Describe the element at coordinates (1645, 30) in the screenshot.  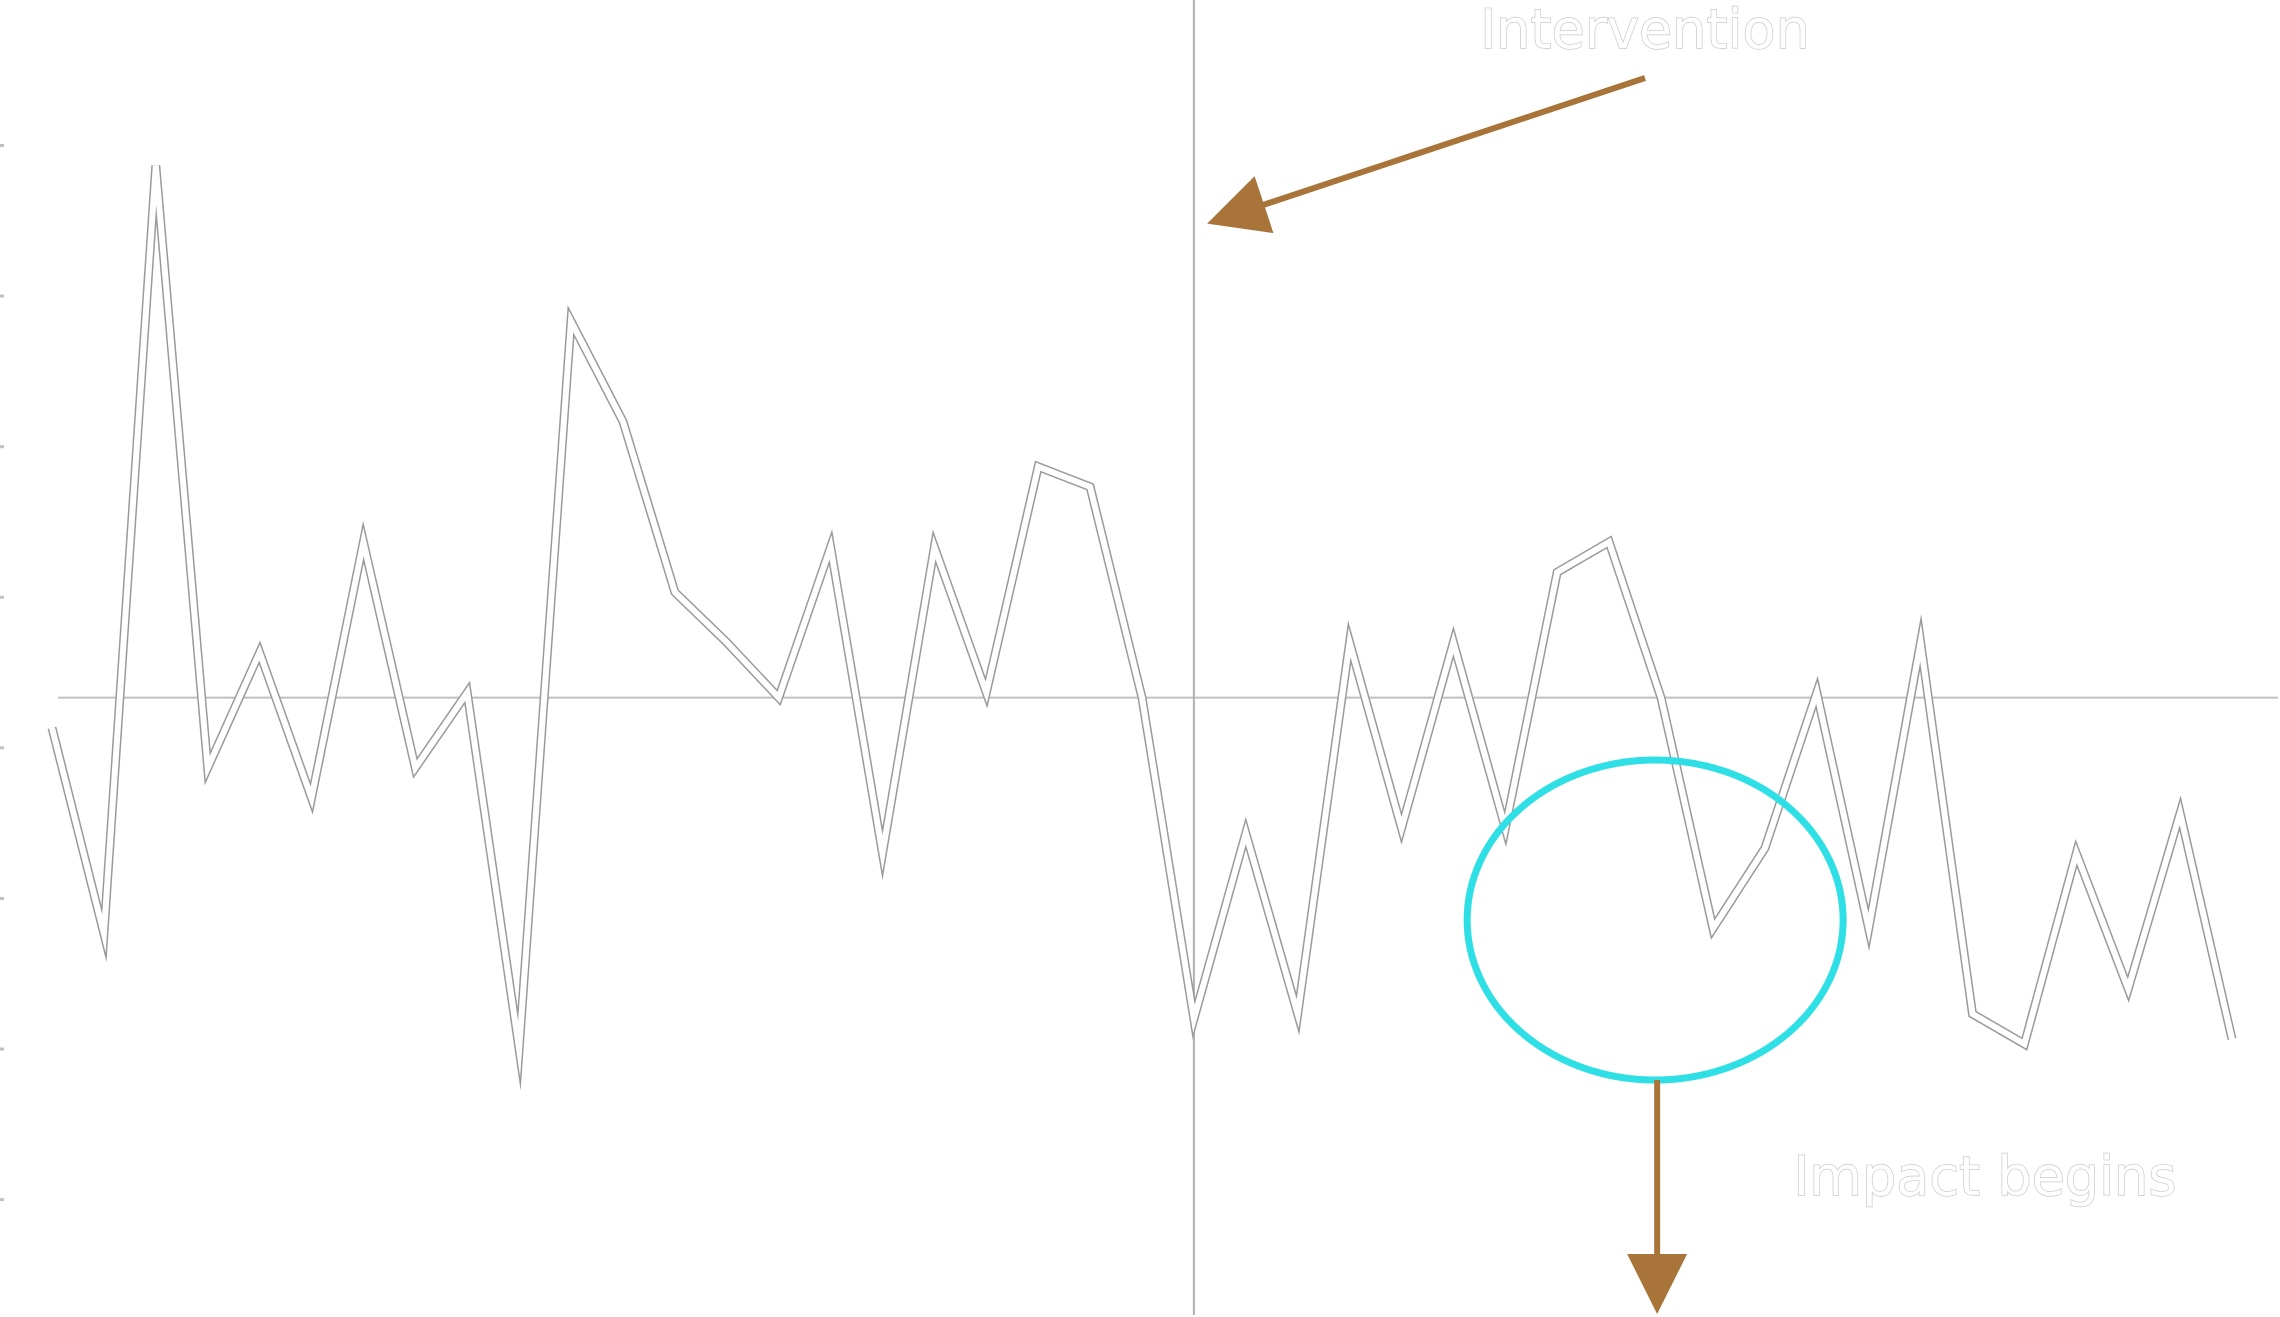
I see `intervention-label: Intervention` at that location.